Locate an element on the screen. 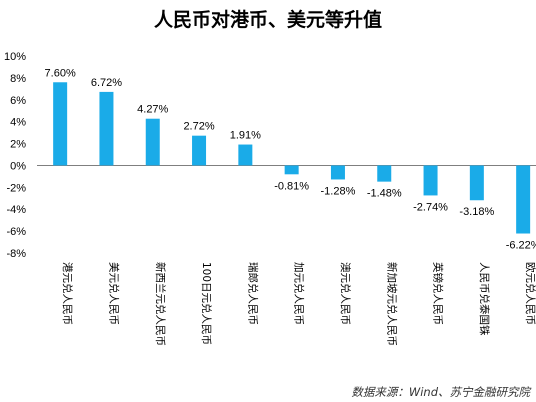  category-label: 100日元兑人民币 is located at coordinates (206, 303).